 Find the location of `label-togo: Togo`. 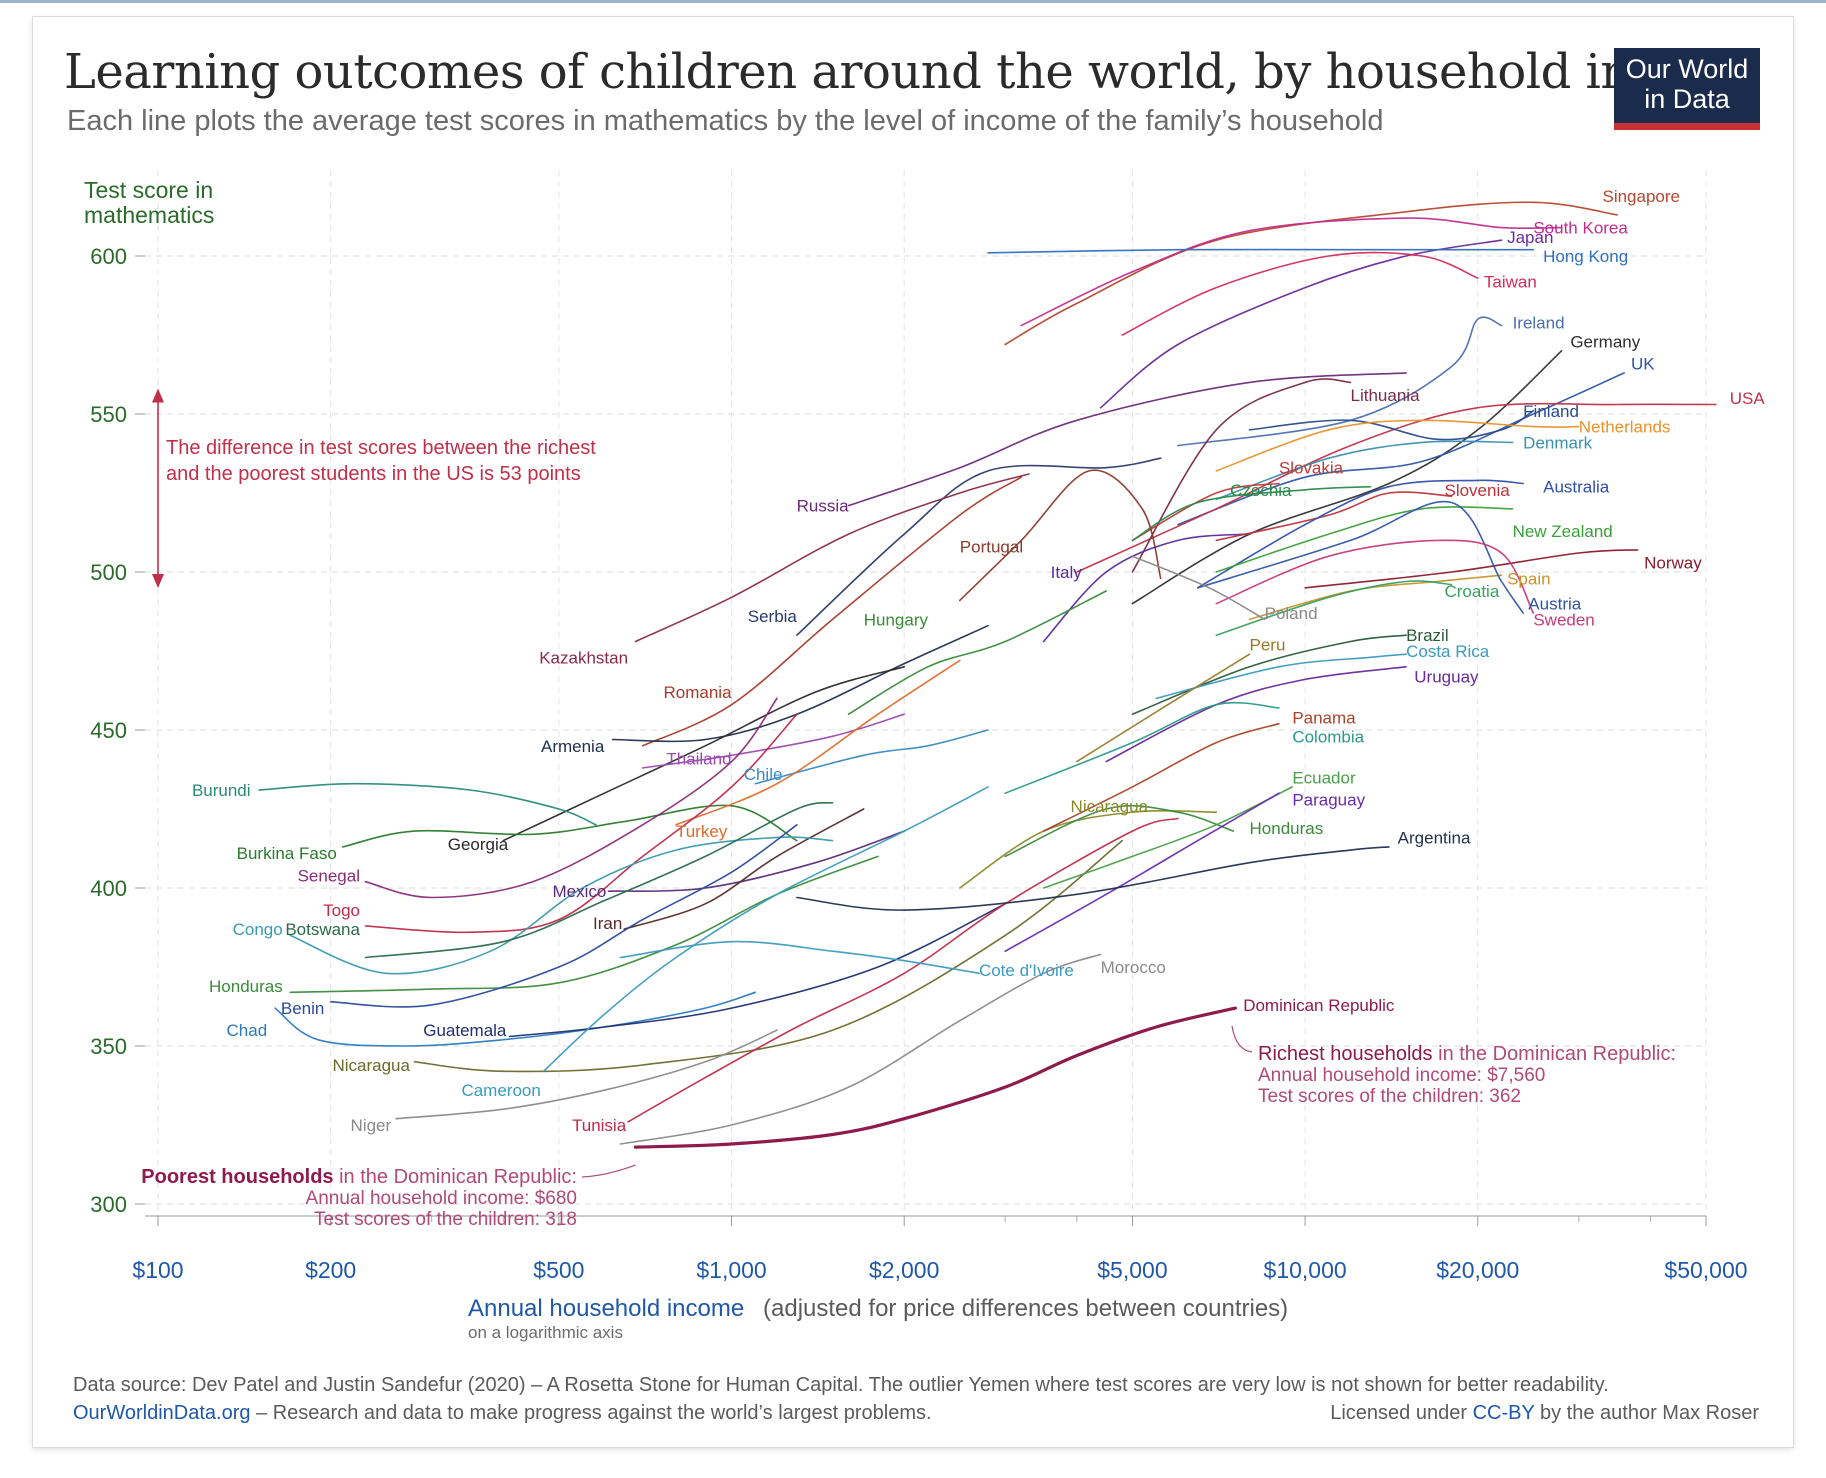

label-togo: Togo is located at coordinates (341, 910).